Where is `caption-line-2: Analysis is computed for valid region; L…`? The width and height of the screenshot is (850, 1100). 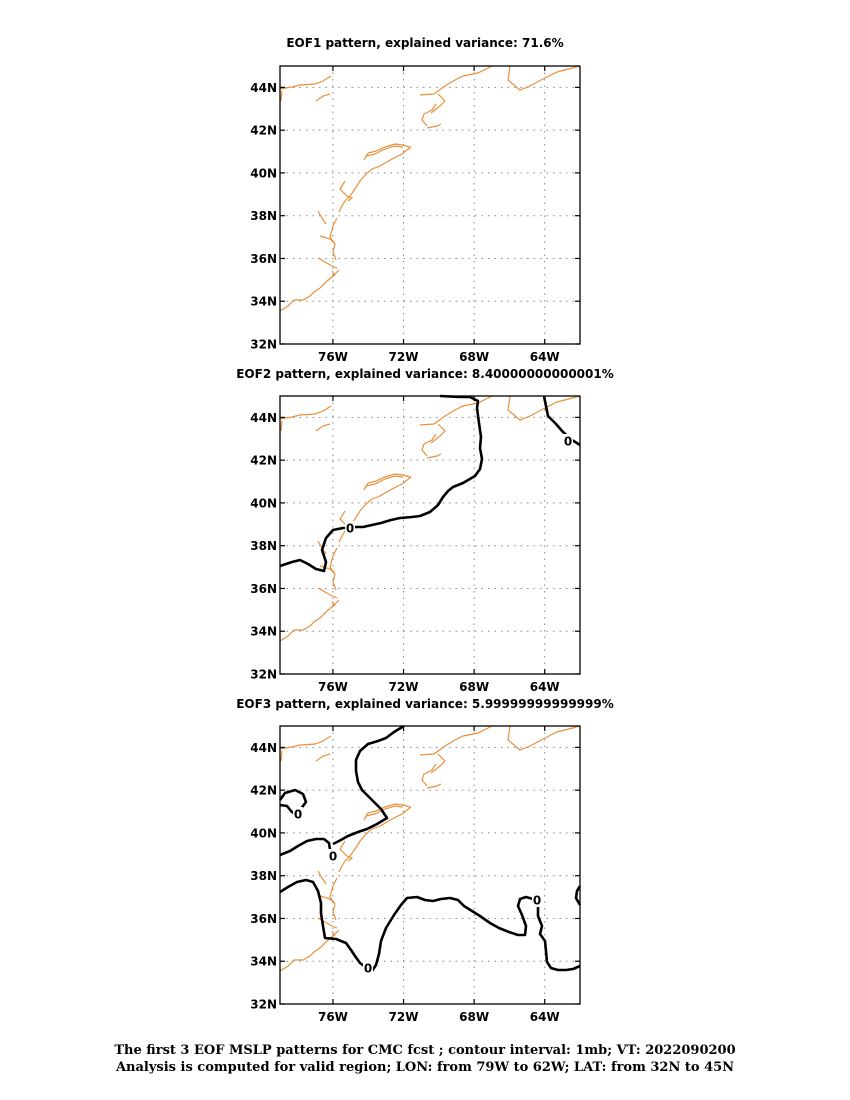
caption-line-2: Analysis is computed for valid region; L… is located at coordinates (425, 1067).